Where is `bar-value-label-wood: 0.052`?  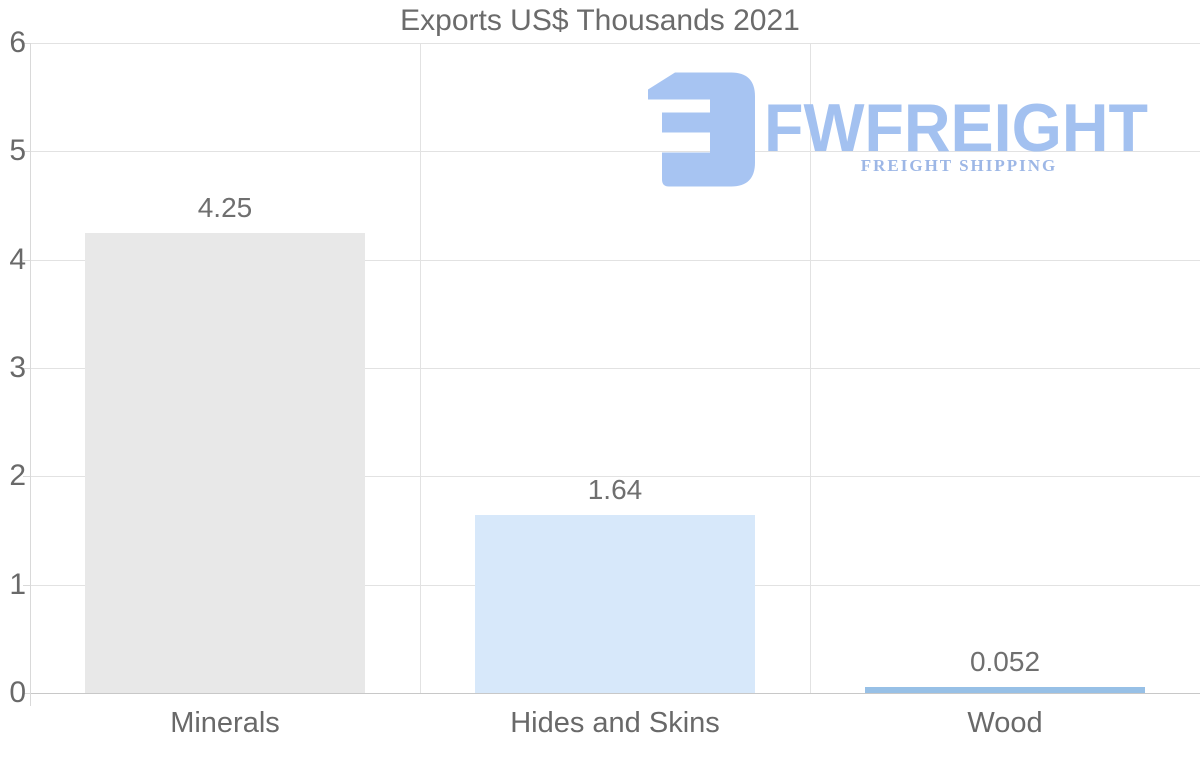
bar-value-label-wood: 0.052 is located at coordinates (1005, 662).